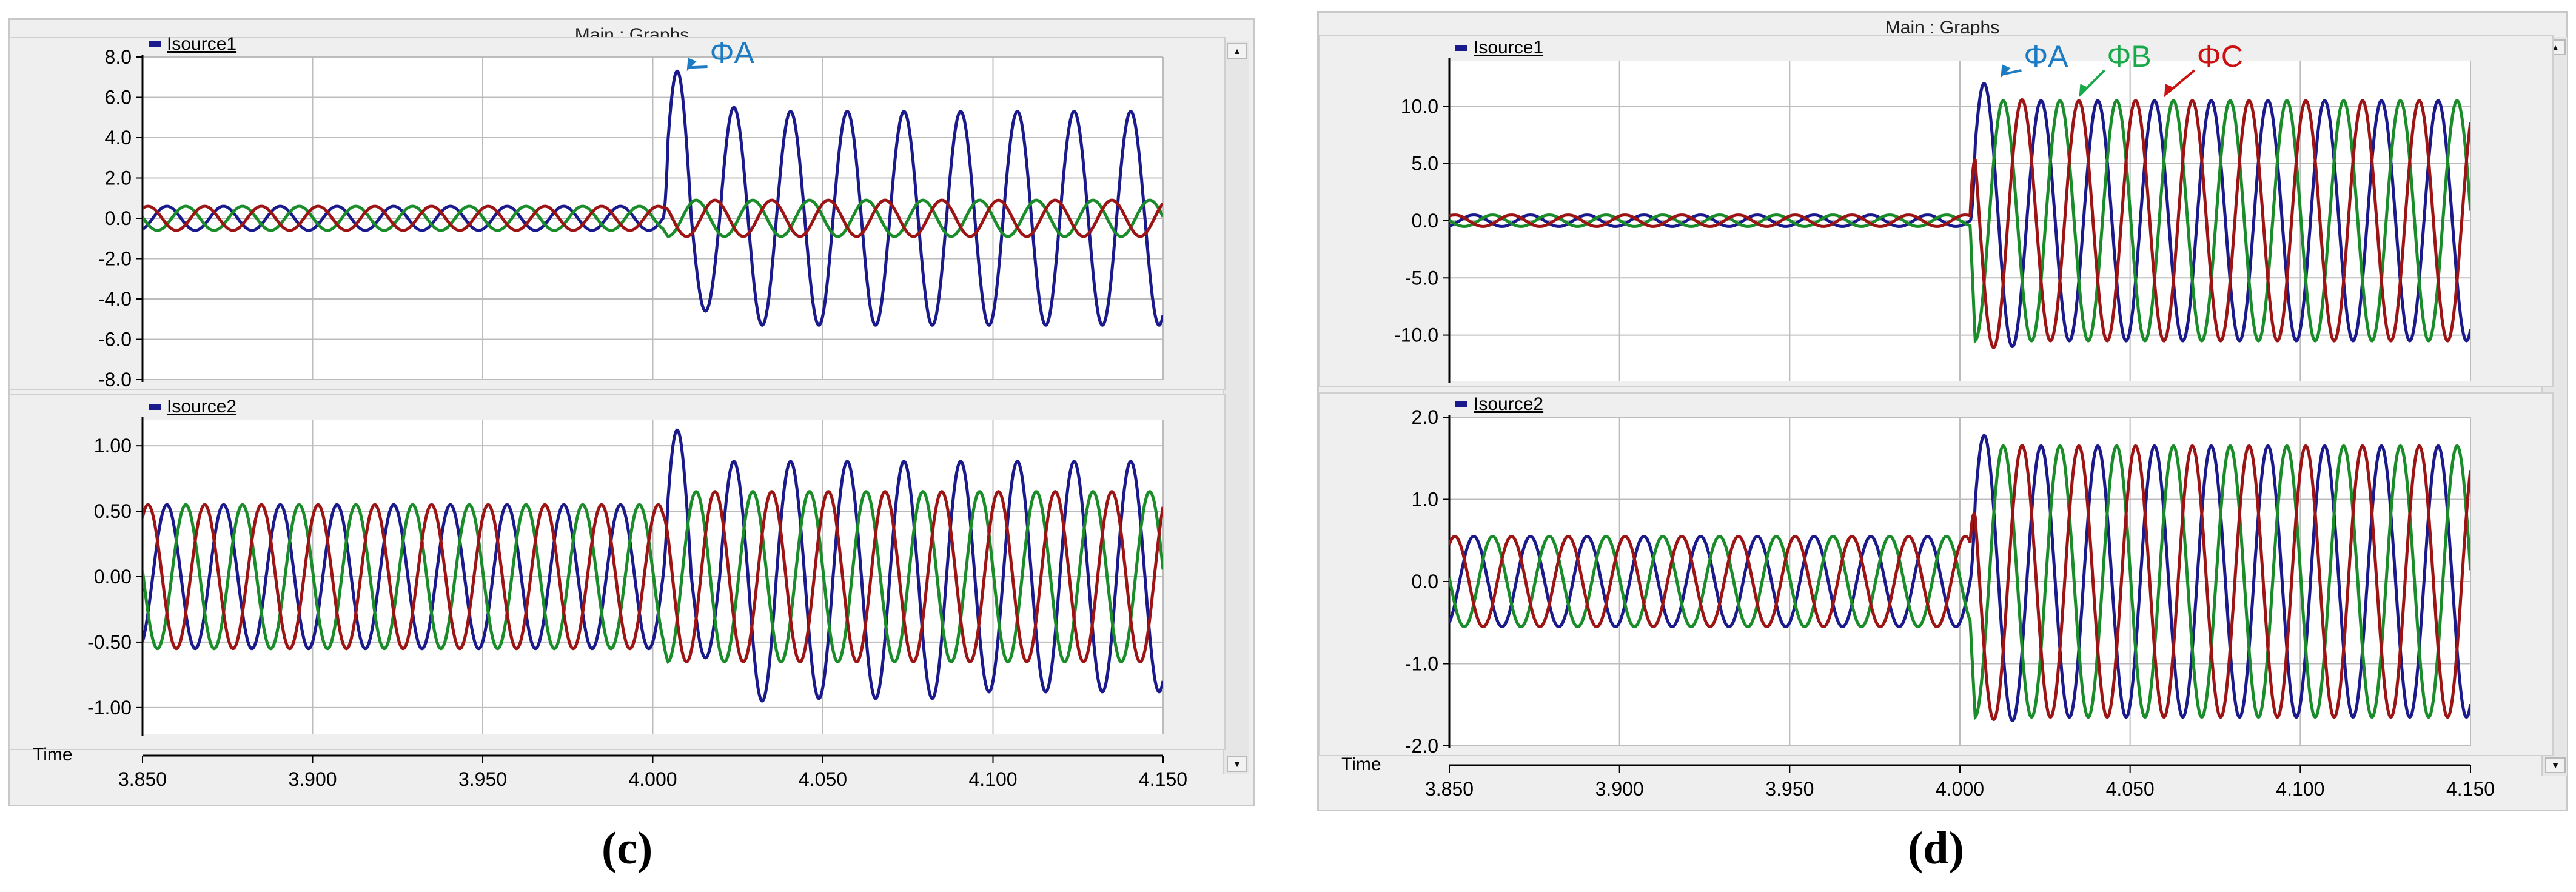 The height and width of the screenshot is (892, 2576). Describe the element at coordinates (1942, 28) in the screenshot. I see `window-title: Main : Graphs` at that location.